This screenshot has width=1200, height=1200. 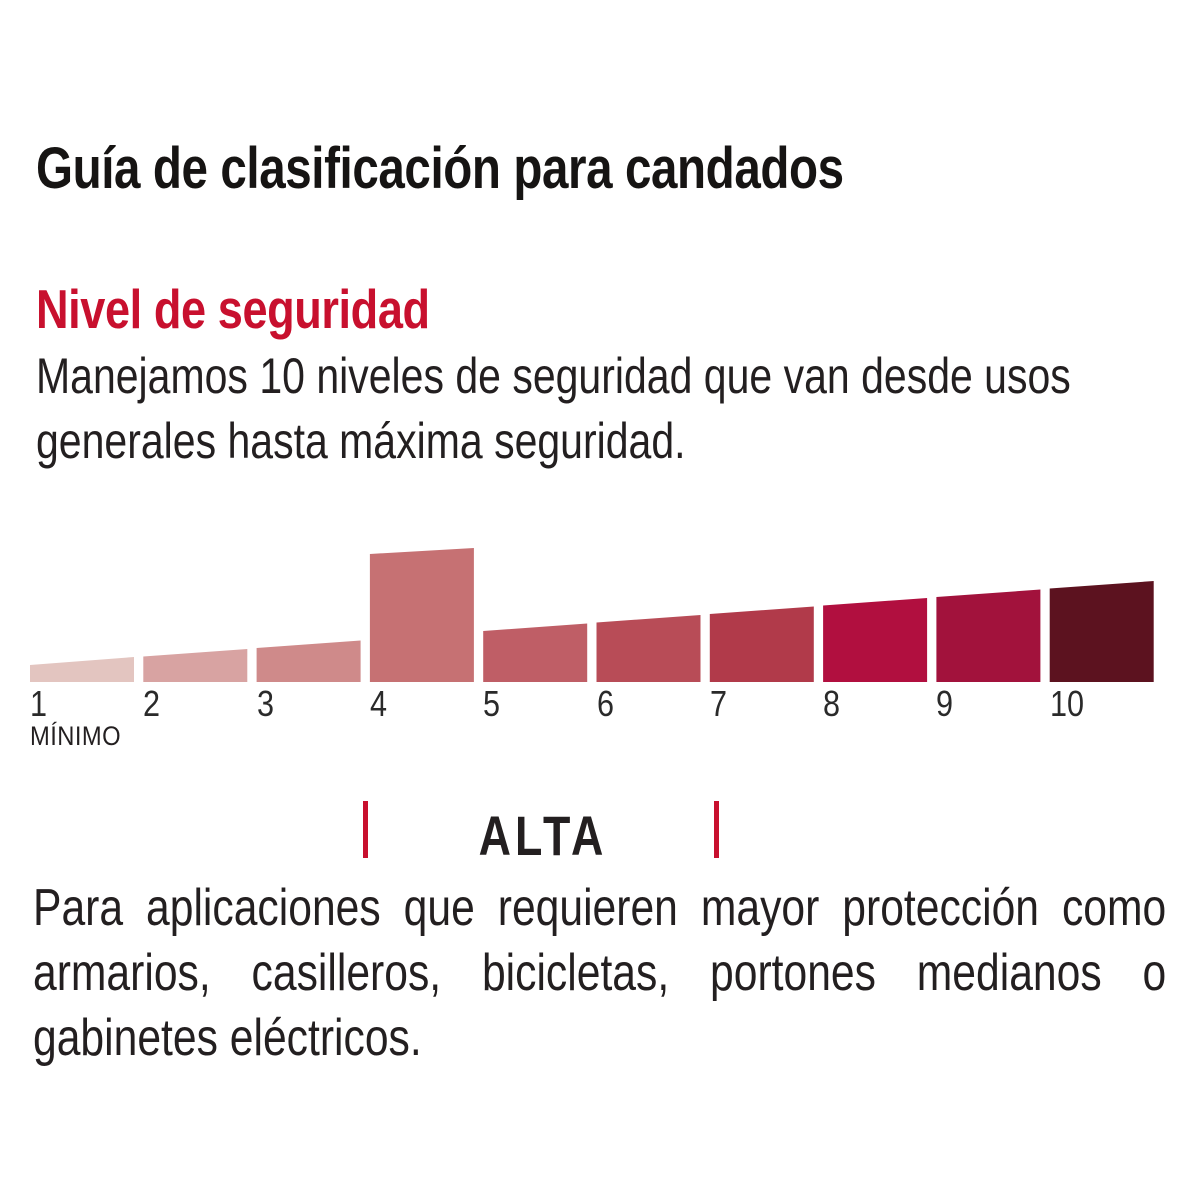 What do you see at coordinates (592, 615) in the screenshot?
I see `security-scale-svg` at bounding box center [592, 615].